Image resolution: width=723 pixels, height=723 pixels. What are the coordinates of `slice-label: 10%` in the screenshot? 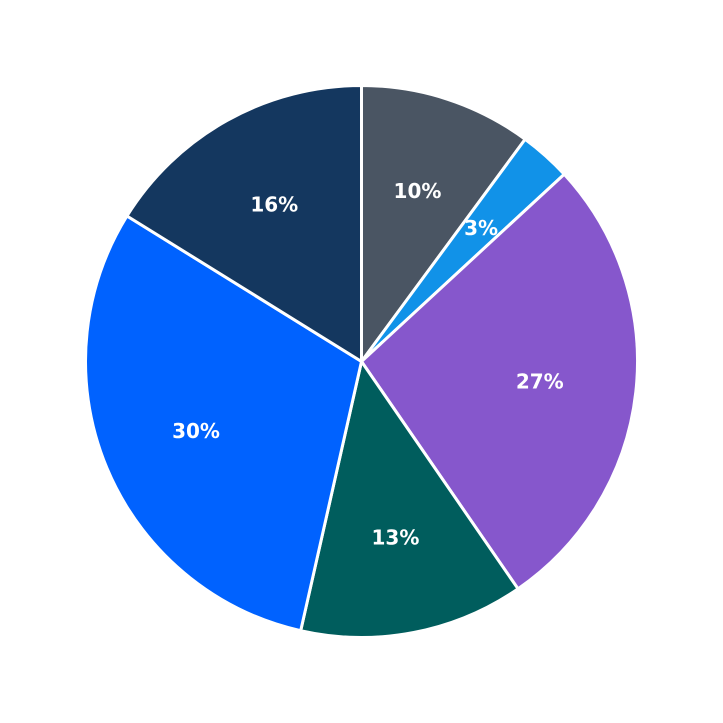 It's located at (418, 191).